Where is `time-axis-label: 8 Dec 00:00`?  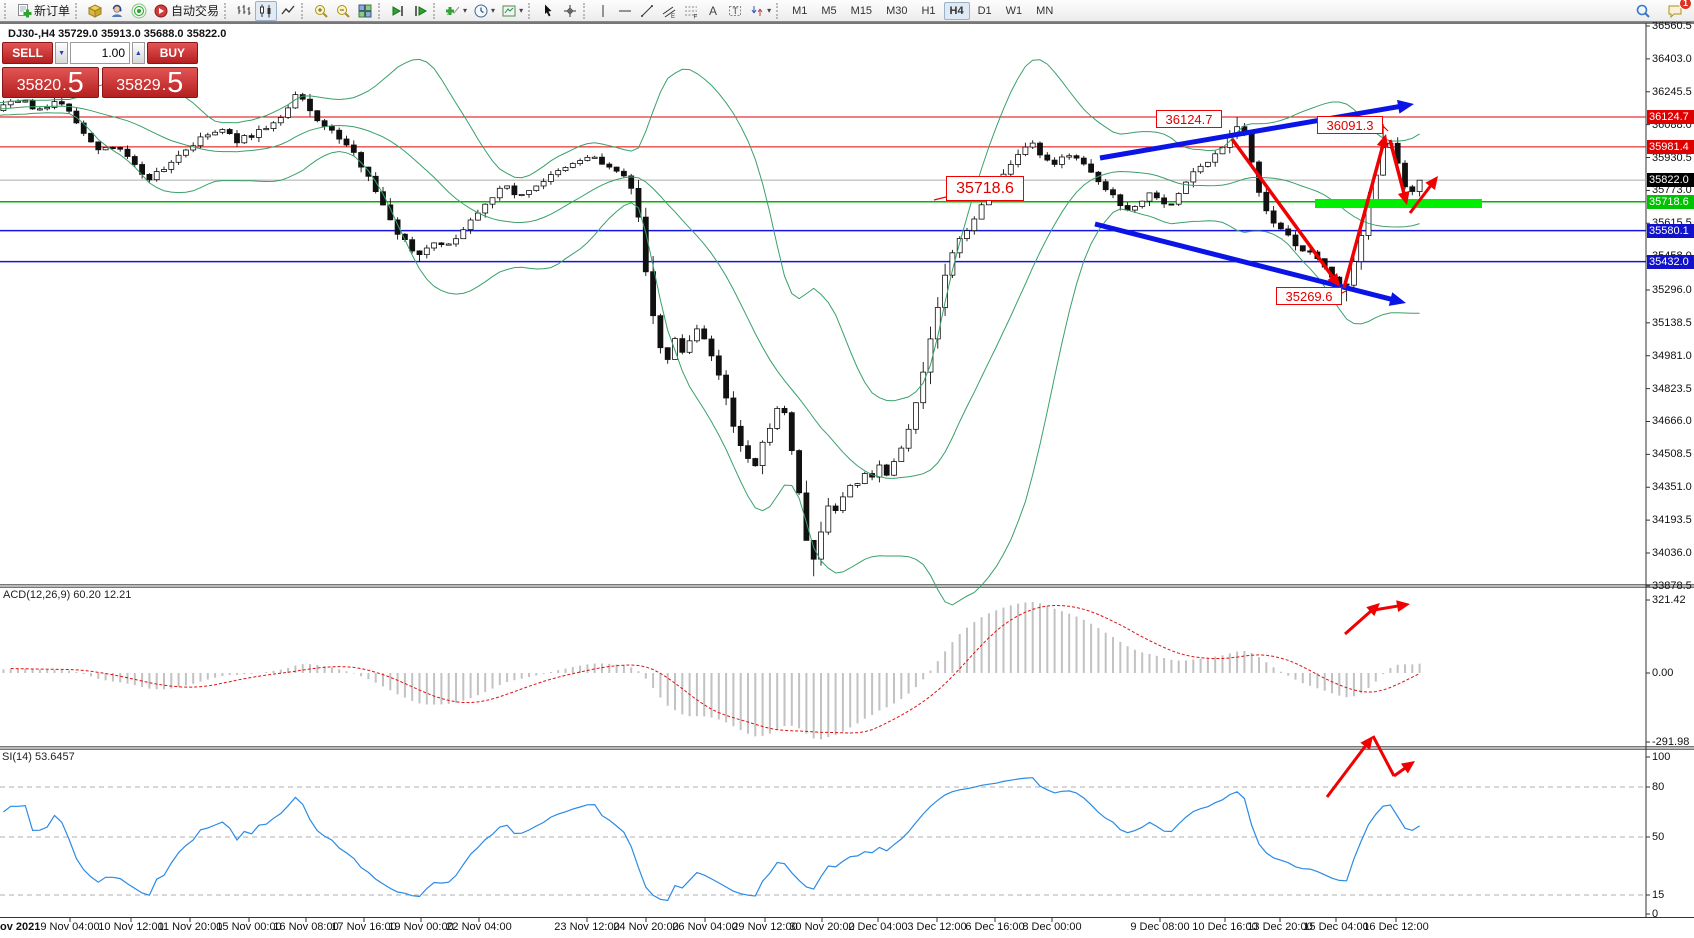 time-axis-label: 8 Dec 00:00 is located at coordinates (1052, 927).